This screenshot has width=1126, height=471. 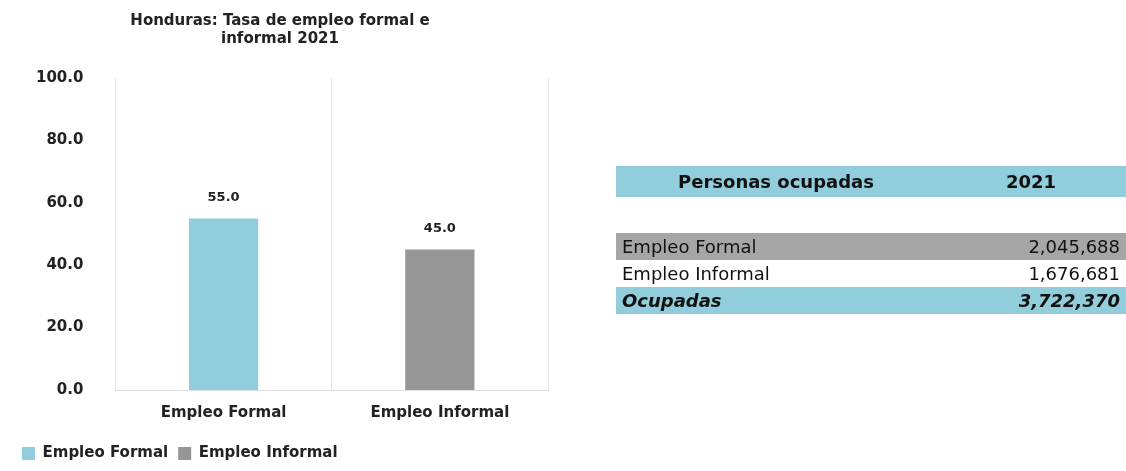 What do you see at coordinates (65, 264) in the screenshot?
I see `y-tick-label: 40.0` at bounding box center [65, 264].